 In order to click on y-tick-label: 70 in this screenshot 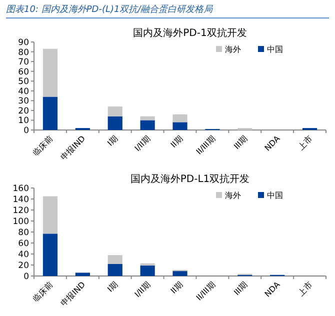, I will do `click(23, 63)`.